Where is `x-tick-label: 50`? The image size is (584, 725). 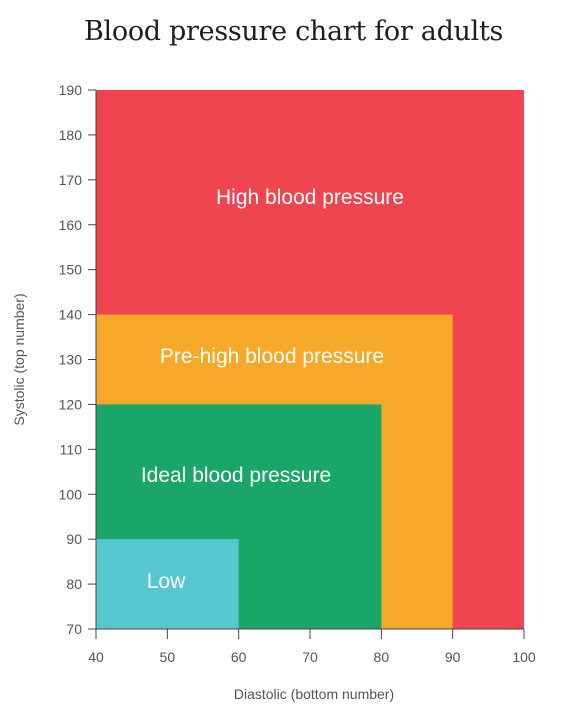 x-tick-label: 50 is located at coordinates (168, 657).